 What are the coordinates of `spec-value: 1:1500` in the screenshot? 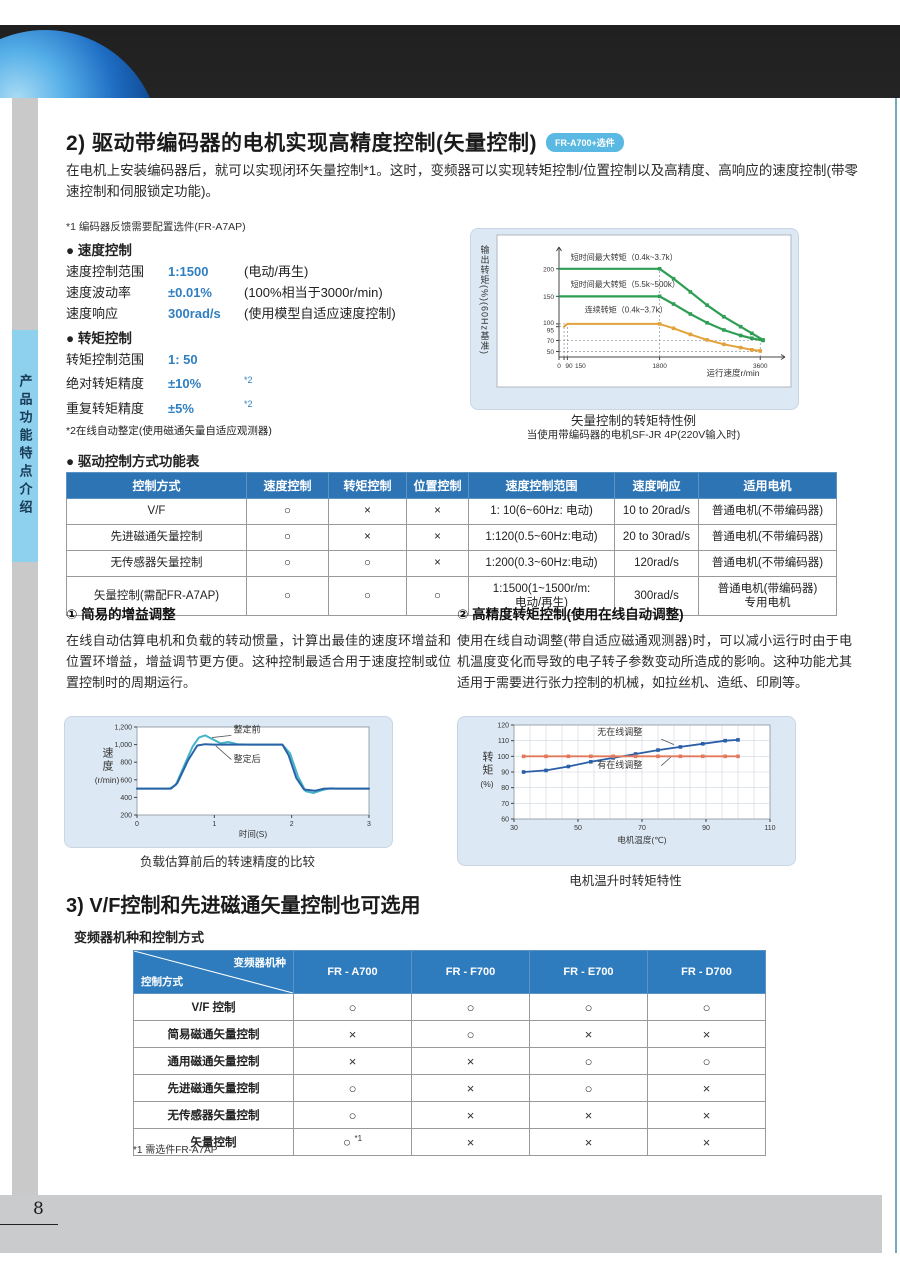 It's located at (188, 271).